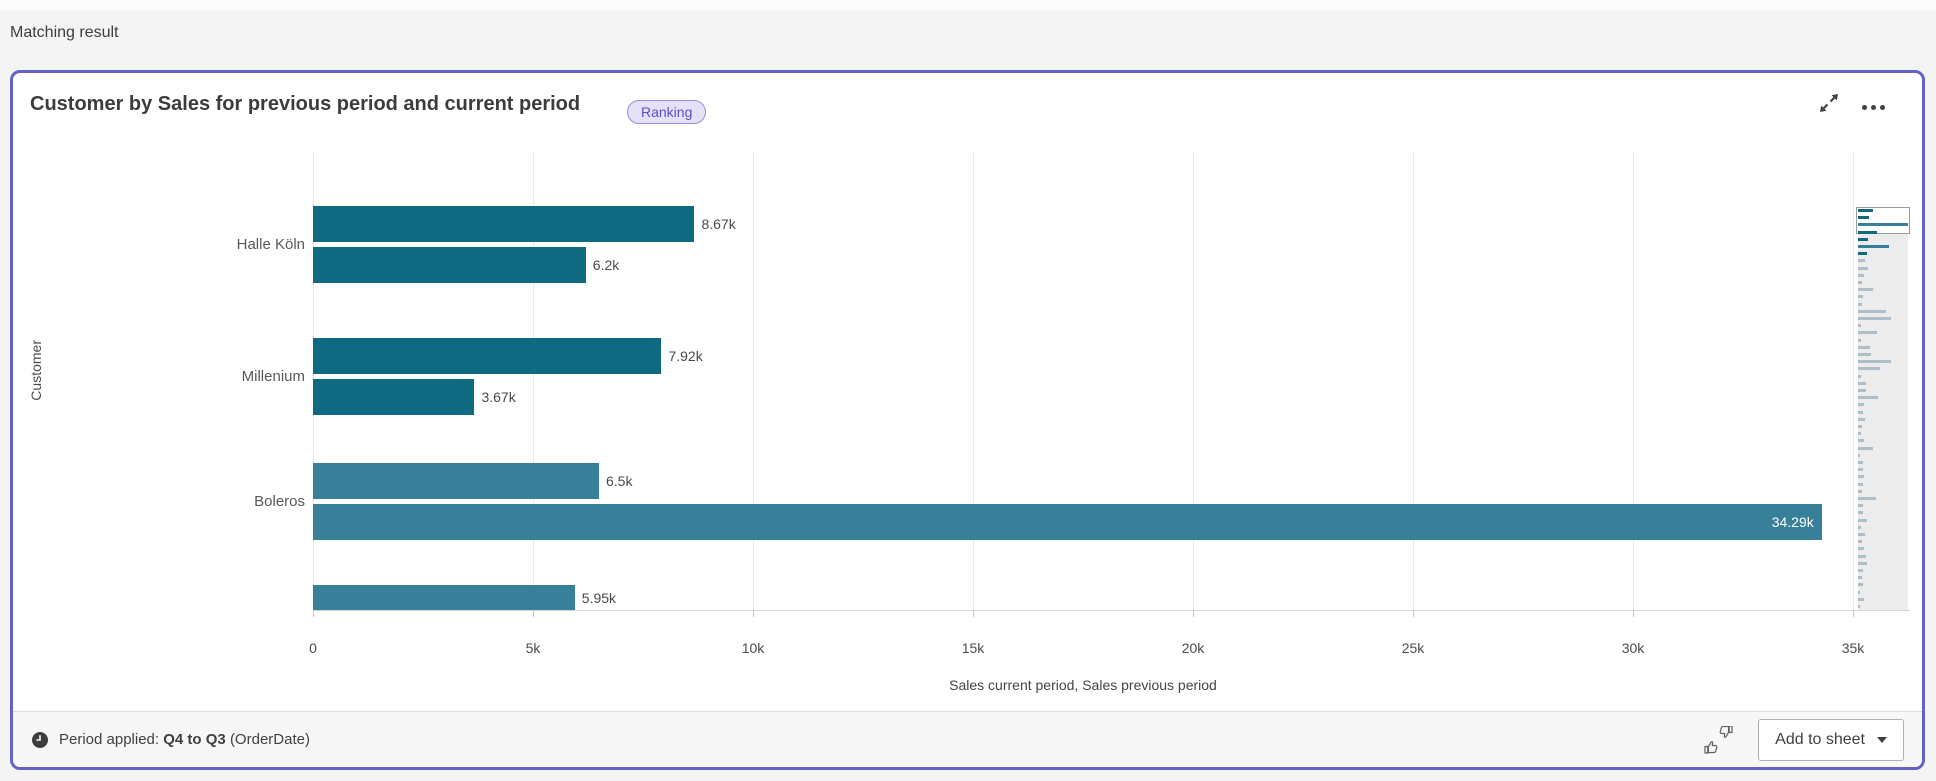  I want to click on add-to-sheet-label: Add to sheet, so click(1820, 739).